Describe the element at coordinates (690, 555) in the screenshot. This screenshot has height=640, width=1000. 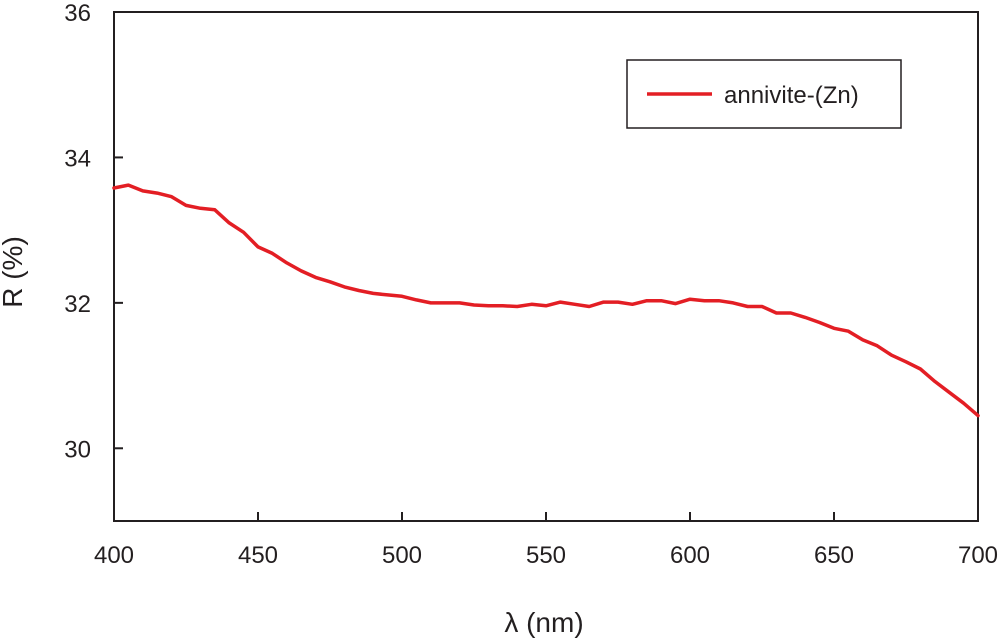
I see `x-tick-label: 600` at that location.